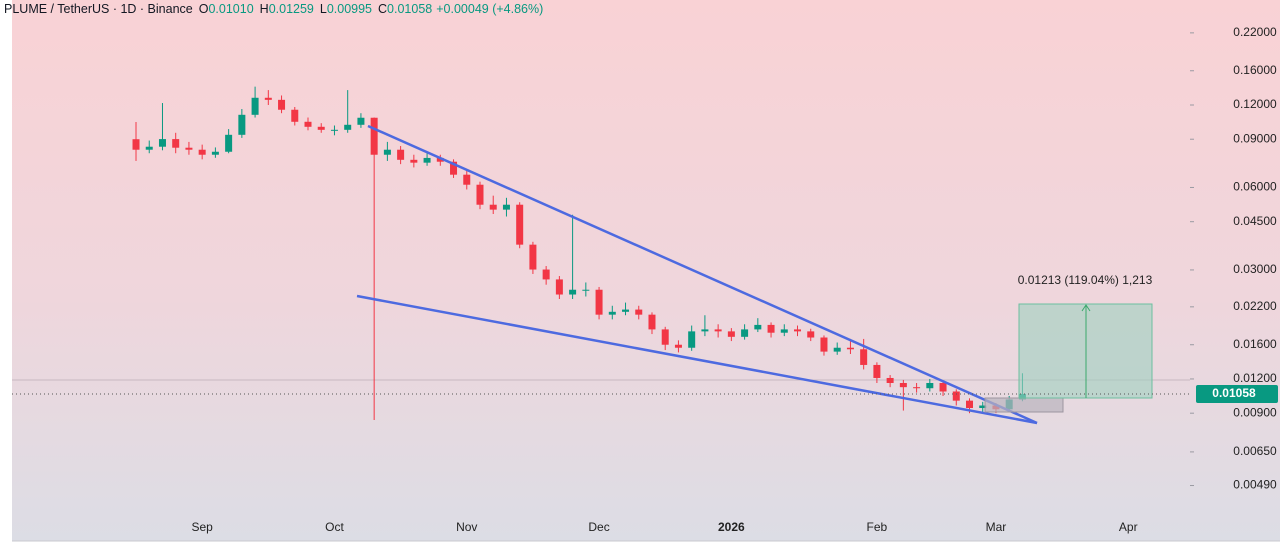 Image resolution: width=1280 pixels, height=557 pixels. I want to click on symbol: PLUME / TetherUS · 1D · Binance, so click(98, 9).